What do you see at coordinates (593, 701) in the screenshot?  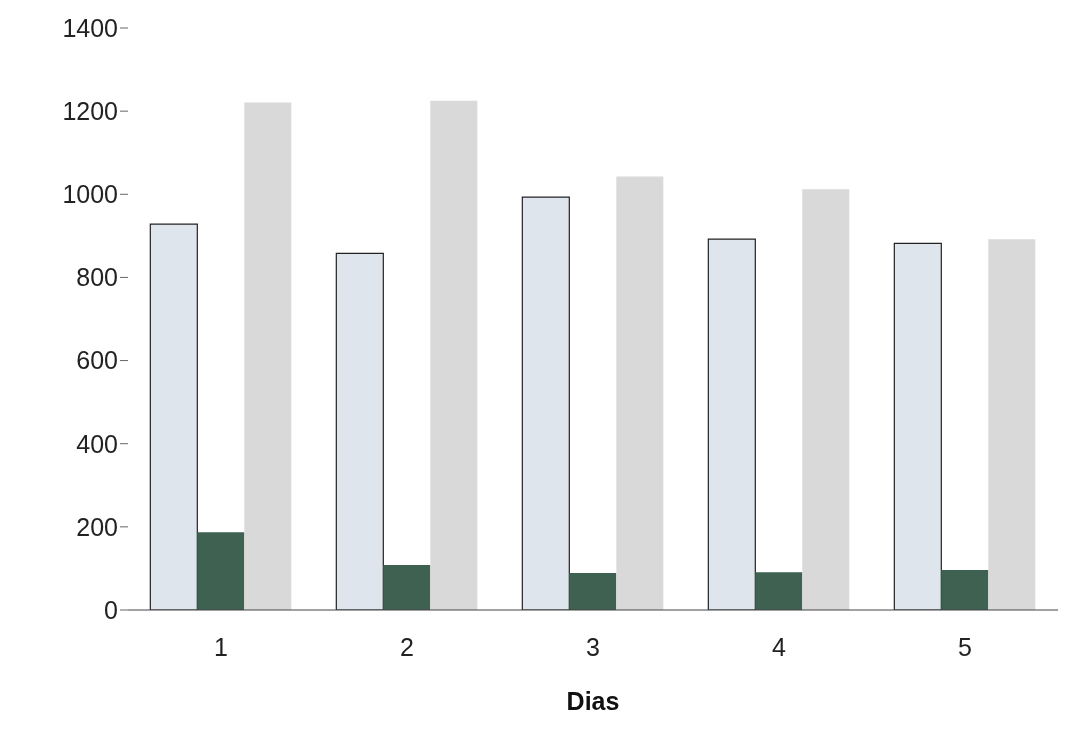 I see `x-axis-title: Dias` at bounding box center [593, 701].